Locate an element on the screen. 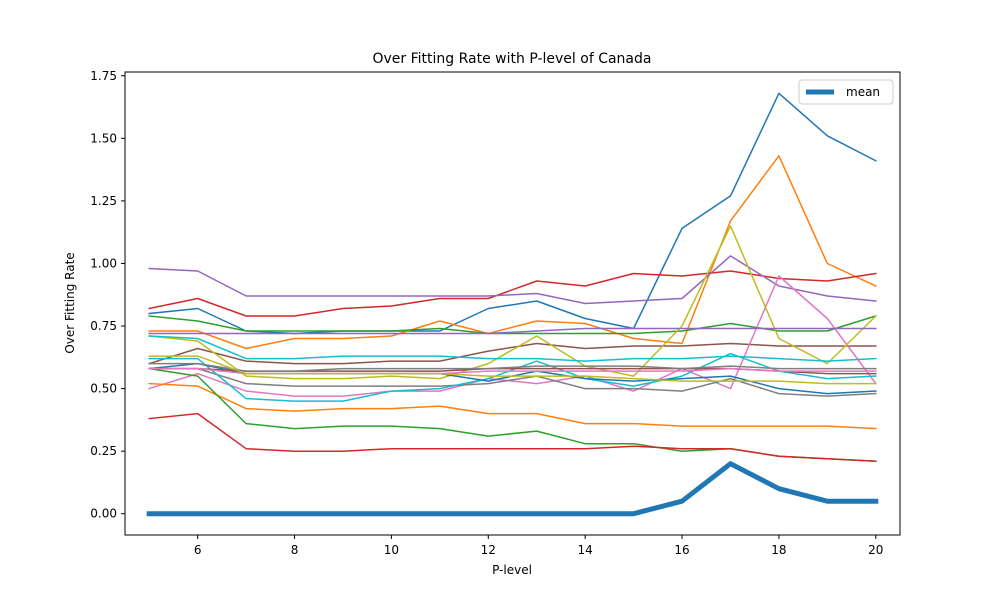 The image size is (1000, 600). series-line-mean is located at coordinates (512, 489).